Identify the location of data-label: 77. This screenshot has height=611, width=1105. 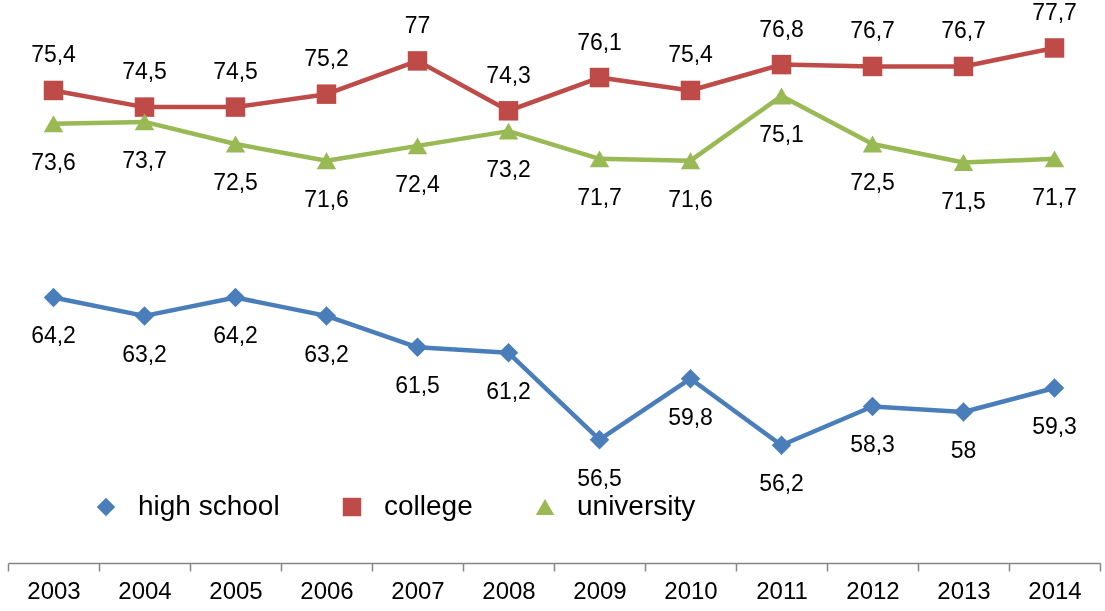
(417, 24).